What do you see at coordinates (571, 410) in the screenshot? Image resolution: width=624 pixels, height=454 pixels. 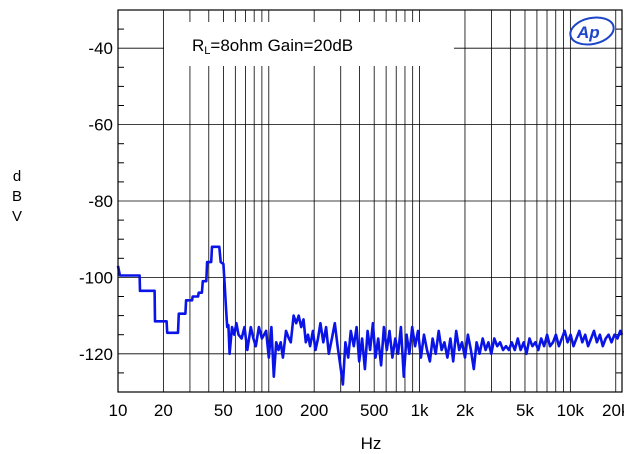 I see `x-tick-label: 10k` at bounding box center [571, 410].